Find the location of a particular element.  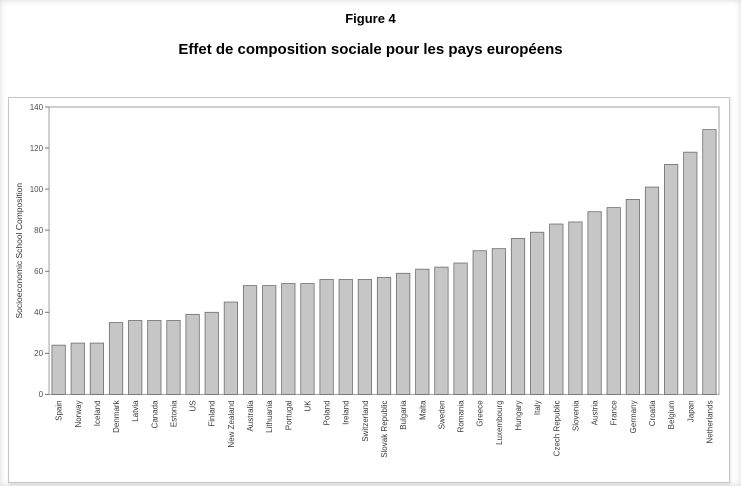

x-tick-label: Ireland is located at coordinates (346, 412).